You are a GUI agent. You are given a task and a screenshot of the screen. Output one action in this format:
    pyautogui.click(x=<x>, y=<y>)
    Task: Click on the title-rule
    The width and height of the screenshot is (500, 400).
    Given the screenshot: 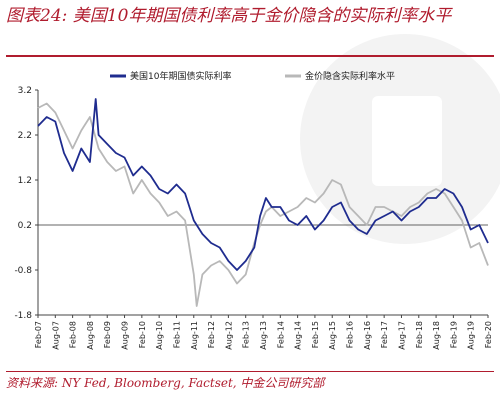 What is the action you would take?
    pyautogui.click(x=250, y=56)
    